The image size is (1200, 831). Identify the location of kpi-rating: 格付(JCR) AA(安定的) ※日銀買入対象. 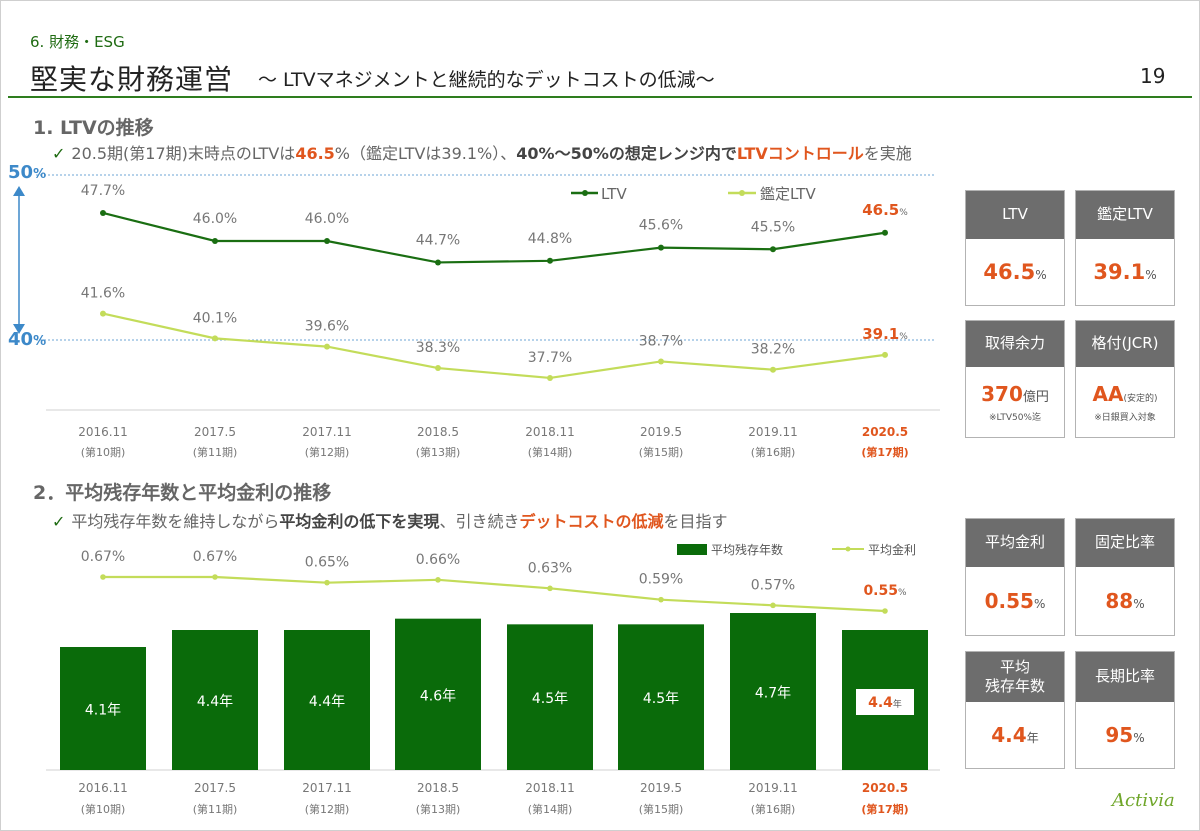
(1125, 379).